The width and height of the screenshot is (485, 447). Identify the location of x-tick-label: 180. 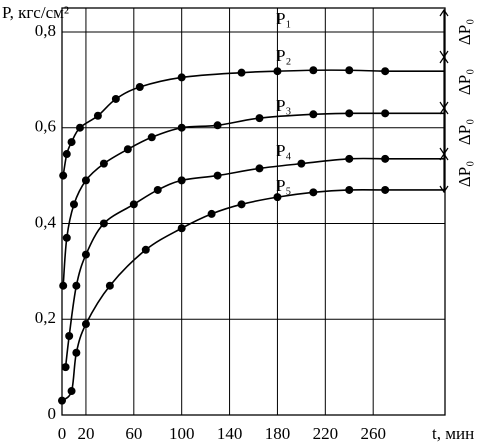
(278, 433).